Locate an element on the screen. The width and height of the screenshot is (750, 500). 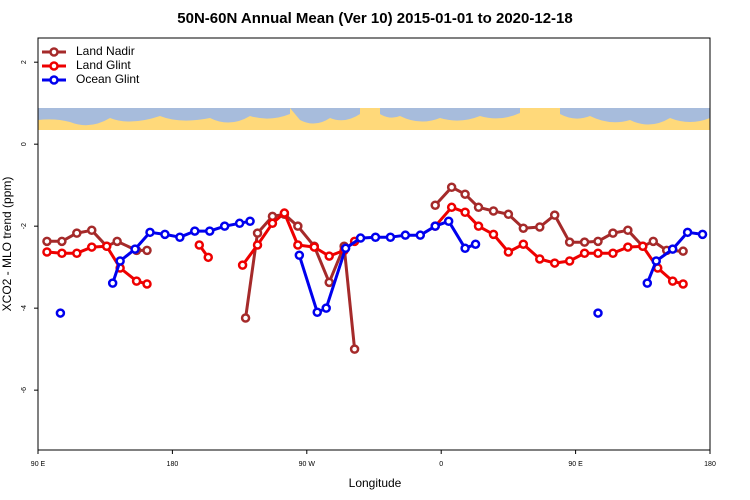
legend-marker is located at coordinates (54, 52).